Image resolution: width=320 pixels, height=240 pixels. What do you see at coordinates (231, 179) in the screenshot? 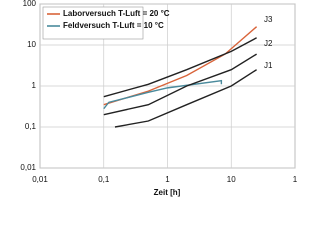
I see `x-tick-label: 10` at bounding box center [231, 179].